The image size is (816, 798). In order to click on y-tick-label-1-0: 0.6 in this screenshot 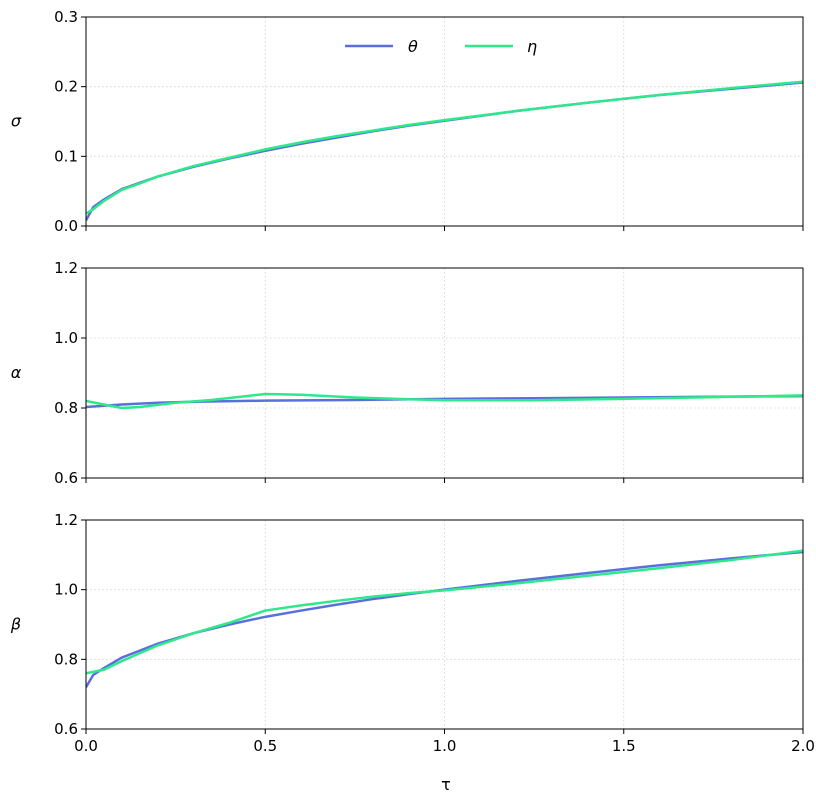, I will do `click(66, 478)`.